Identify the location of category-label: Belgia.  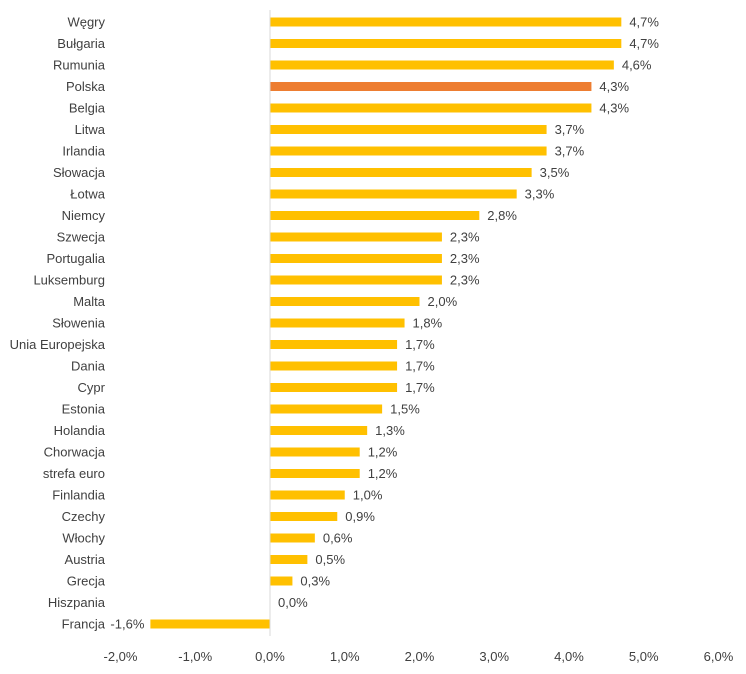
(87, 108).